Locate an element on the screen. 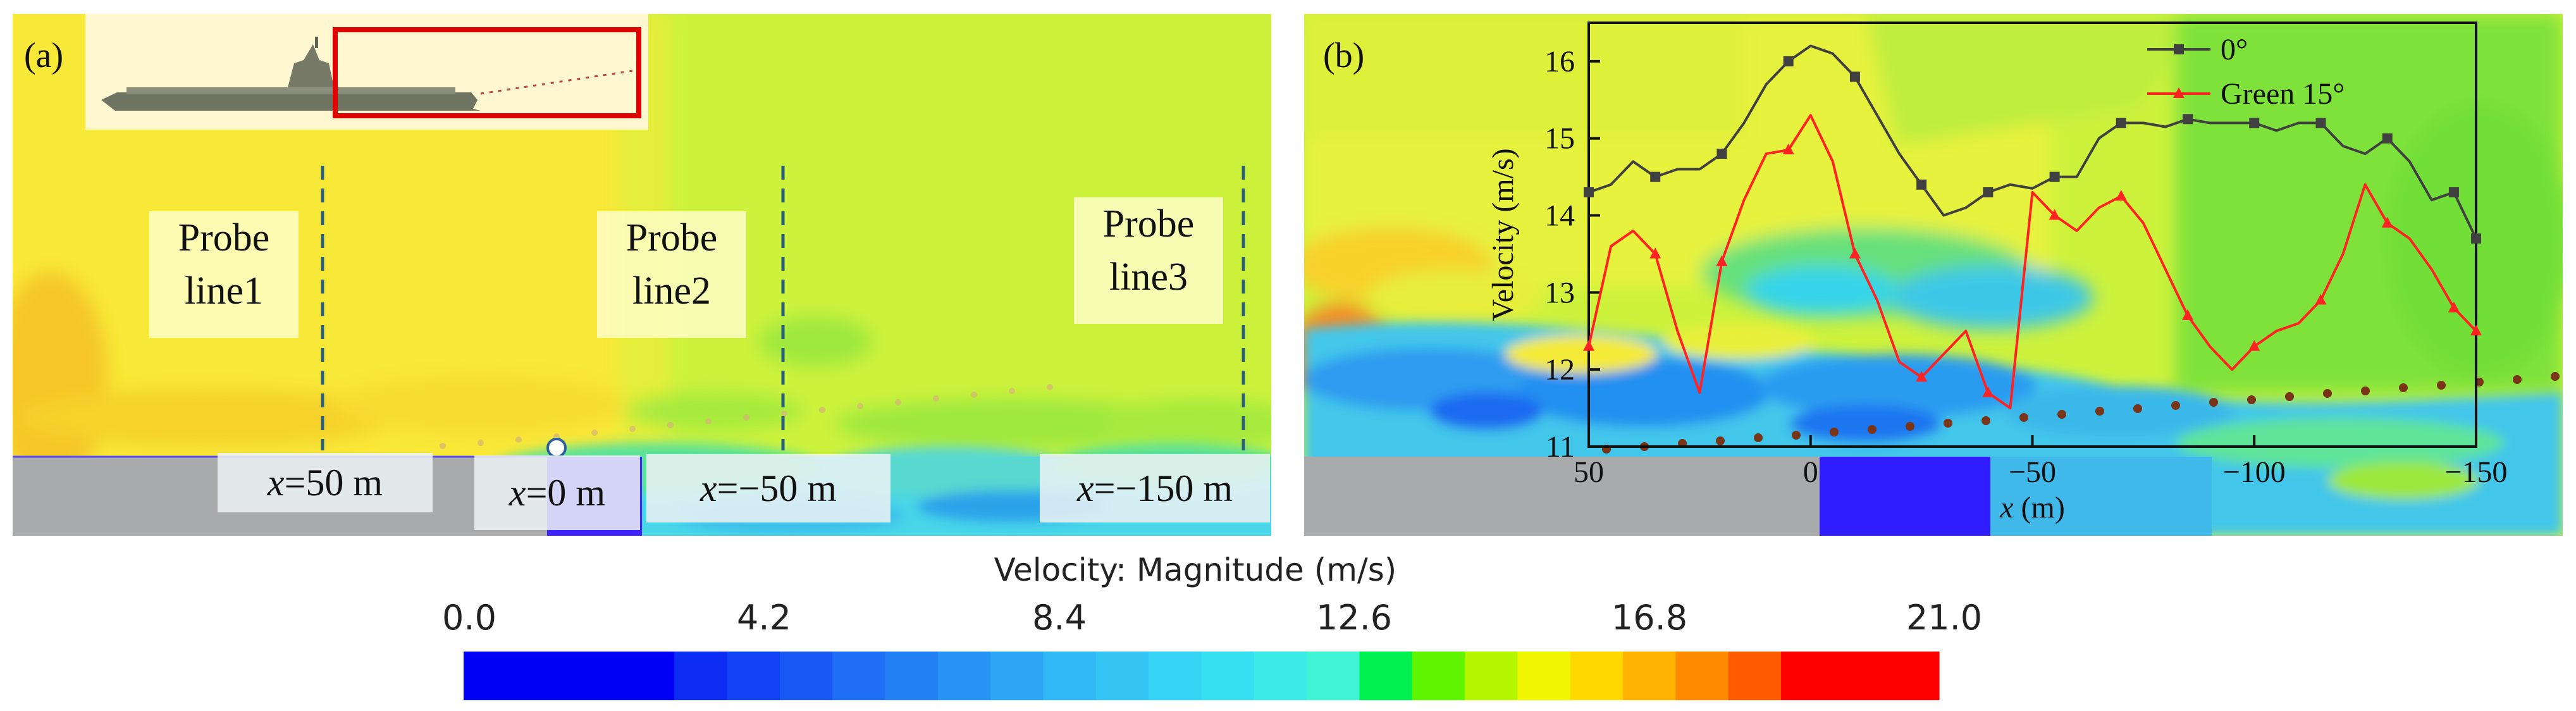 The image size is (2576, 711). y-tick-label: 11 is located at coordinates (1561, 447).